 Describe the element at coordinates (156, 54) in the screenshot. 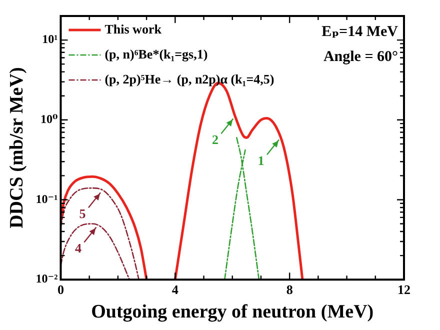

I see `legend-label: (p, n)⁶Be*(k₁=gs,1)` at that location.